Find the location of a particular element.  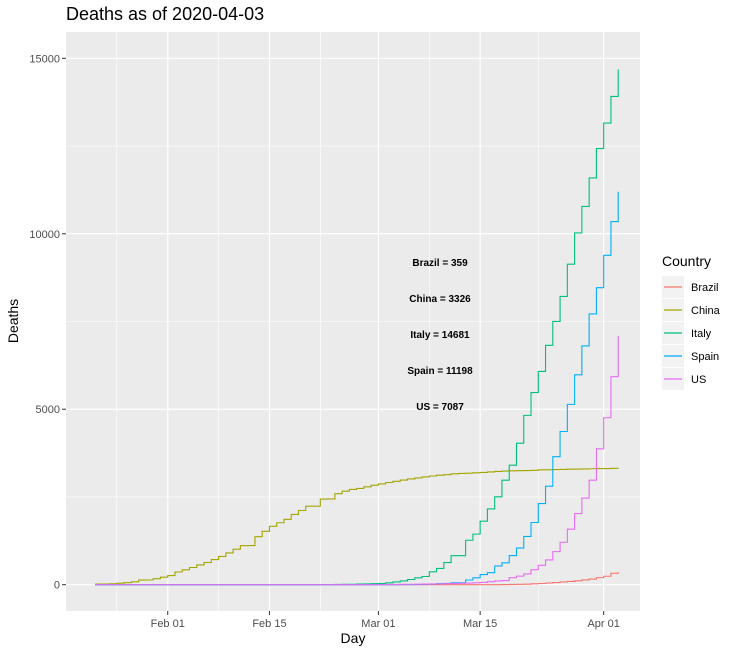

annotation-italy: Italy = 14681 is located at coordinates (440, 335).